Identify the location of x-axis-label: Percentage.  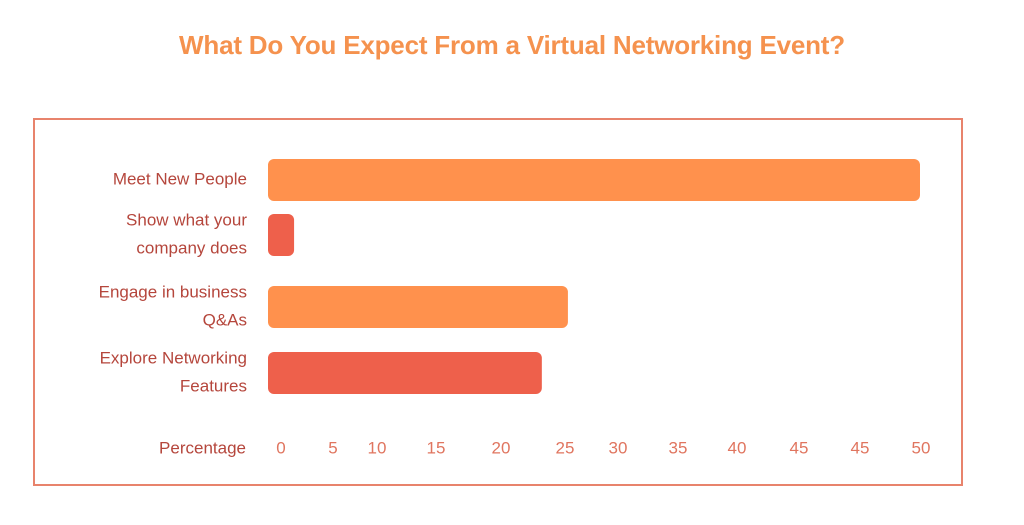
(202, 447).